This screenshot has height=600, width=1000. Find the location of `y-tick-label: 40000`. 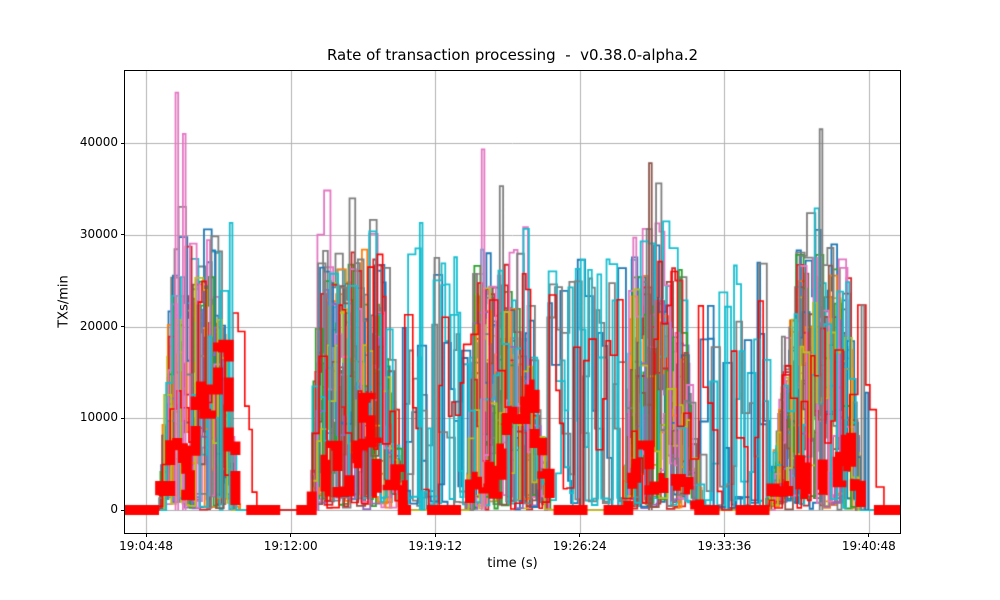

y-tick-label: 40000 is located at coordinates (98, 142).